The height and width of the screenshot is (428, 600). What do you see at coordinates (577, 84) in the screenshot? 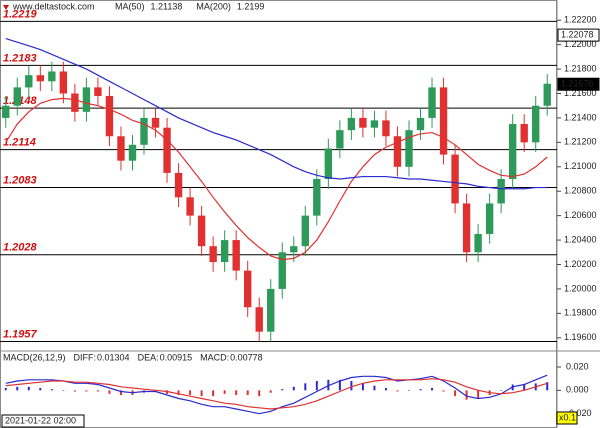
I see `price-marker-label: 1.21676` at bounding box center [577, 84].